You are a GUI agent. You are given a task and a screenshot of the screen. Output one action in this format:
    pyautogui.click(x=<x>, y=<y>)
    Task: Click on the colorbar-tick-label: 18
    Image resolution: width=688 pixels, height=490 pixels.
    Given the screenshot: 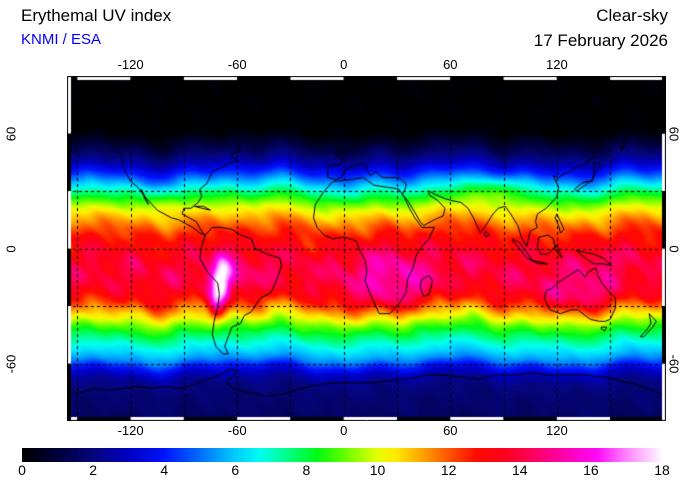 What is the action you would take?
    pyautogui.click(x=662, y=470)
    